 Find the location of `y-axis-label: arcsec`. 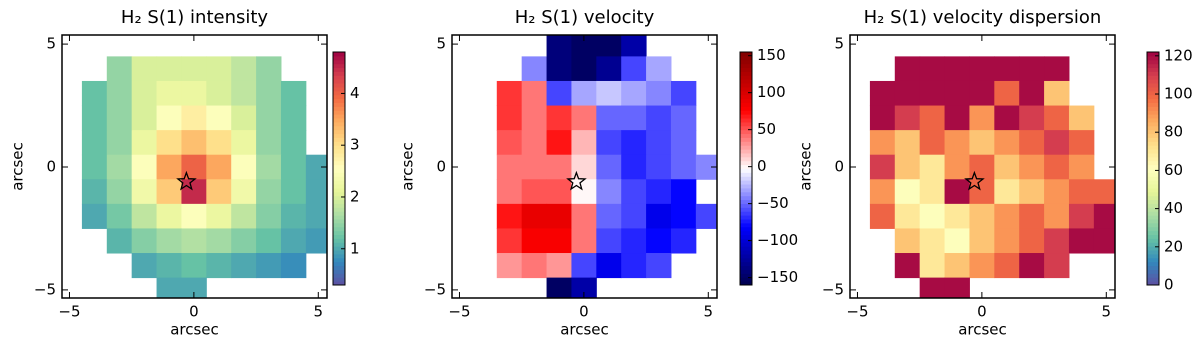

y-axis-label: arcsec is located at coordinates (408, 166).